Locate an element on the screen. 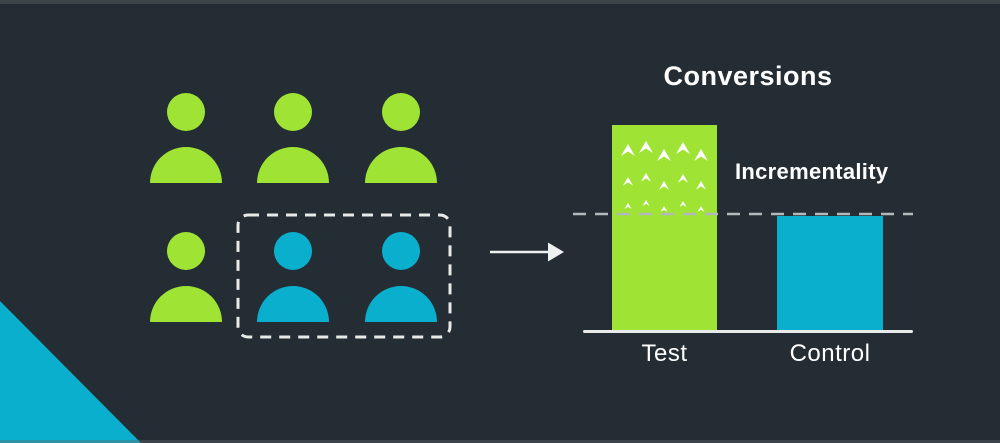  holdout-dashed-box is located at coordinates (344, 276).